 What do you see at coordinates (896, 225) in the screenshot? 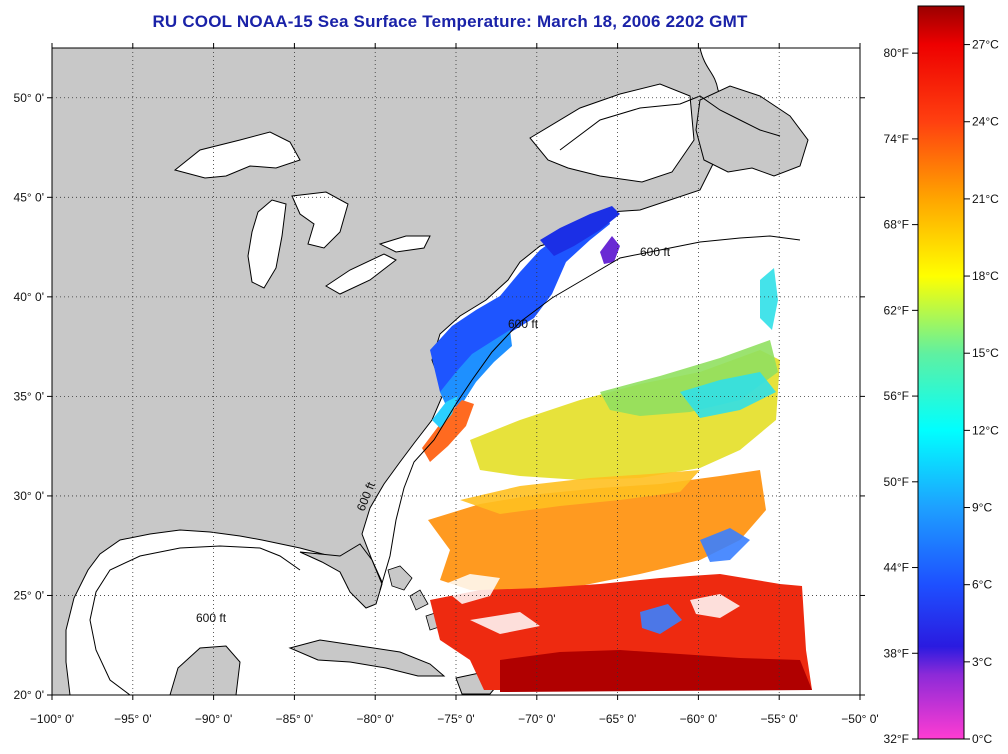
I see `colorbar-f-label: 68°F` at bounding box center [896, 225].